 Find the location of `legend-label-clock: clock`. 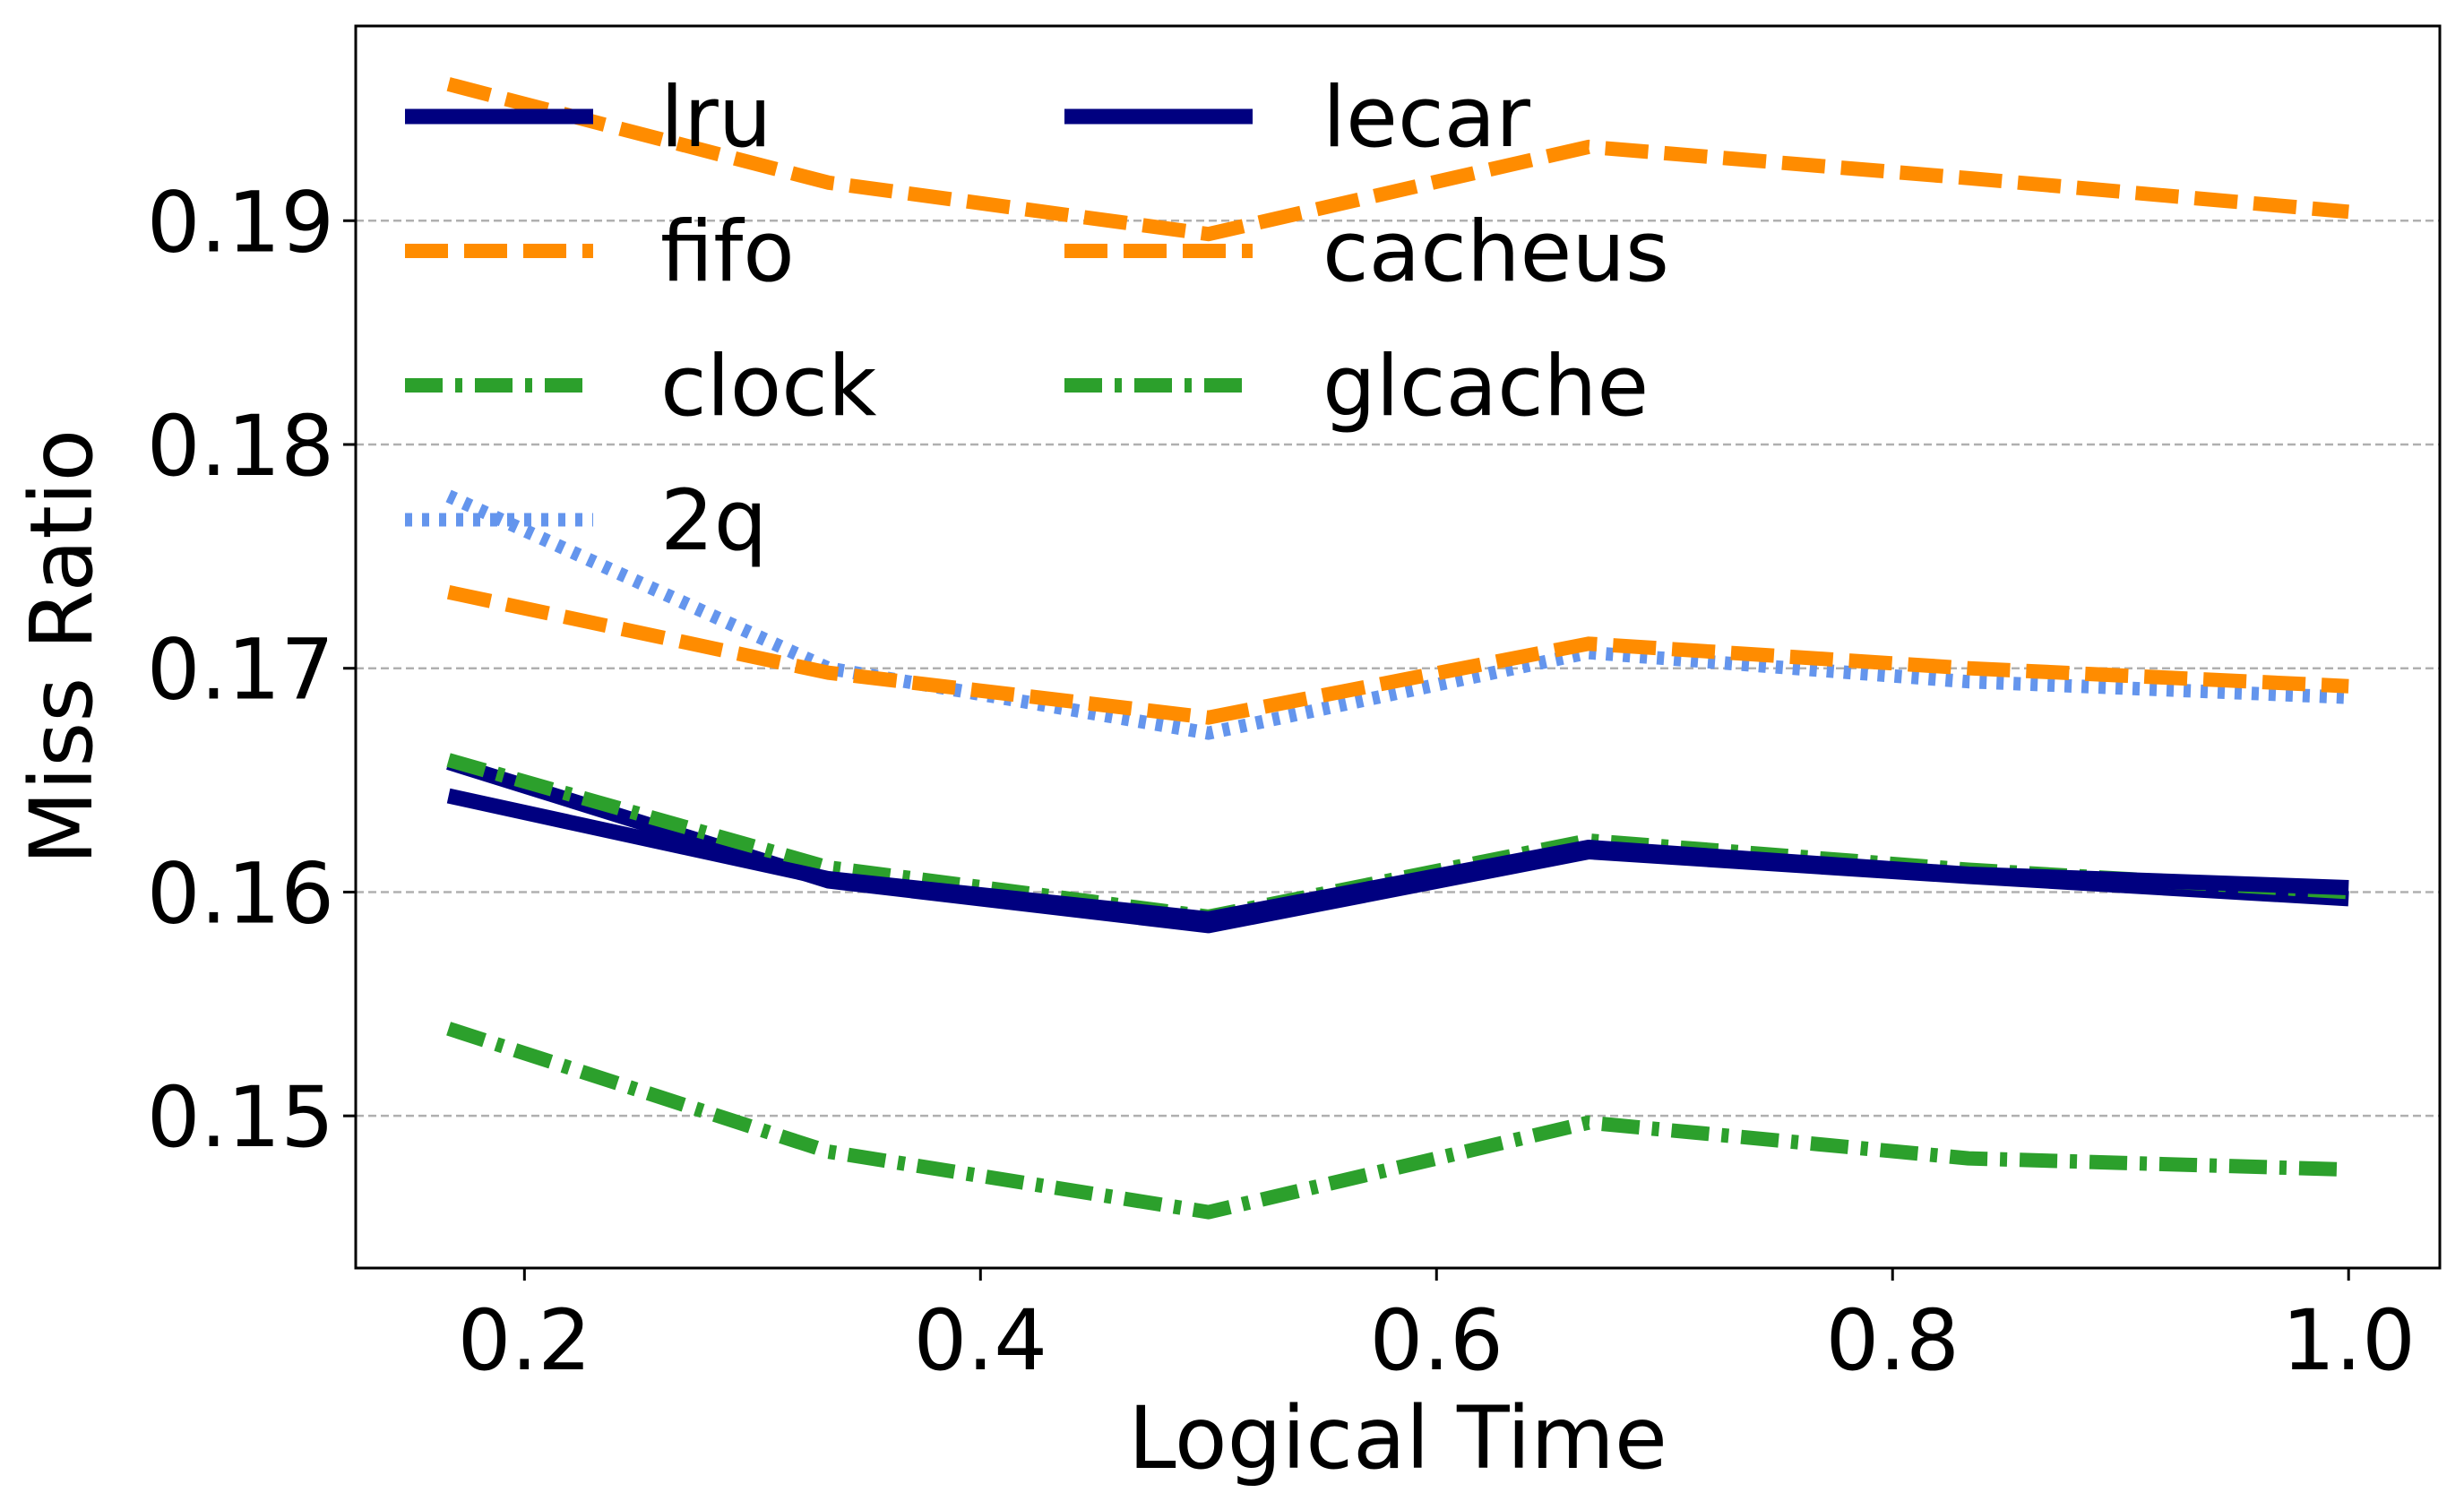

legend-label-clock: clock is located at coordinates (768, 387).